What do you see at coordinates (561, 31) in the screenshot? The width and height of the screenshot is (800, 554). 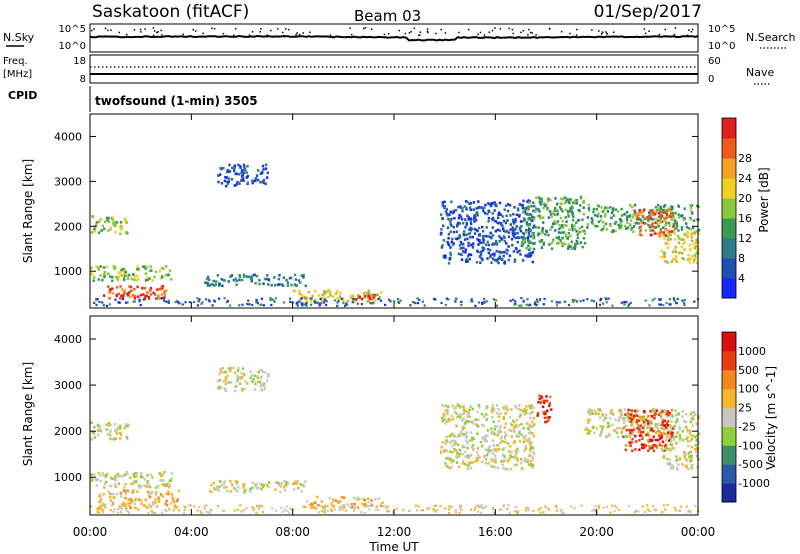 I see `noise-dot` at bounding box center [561, 31].